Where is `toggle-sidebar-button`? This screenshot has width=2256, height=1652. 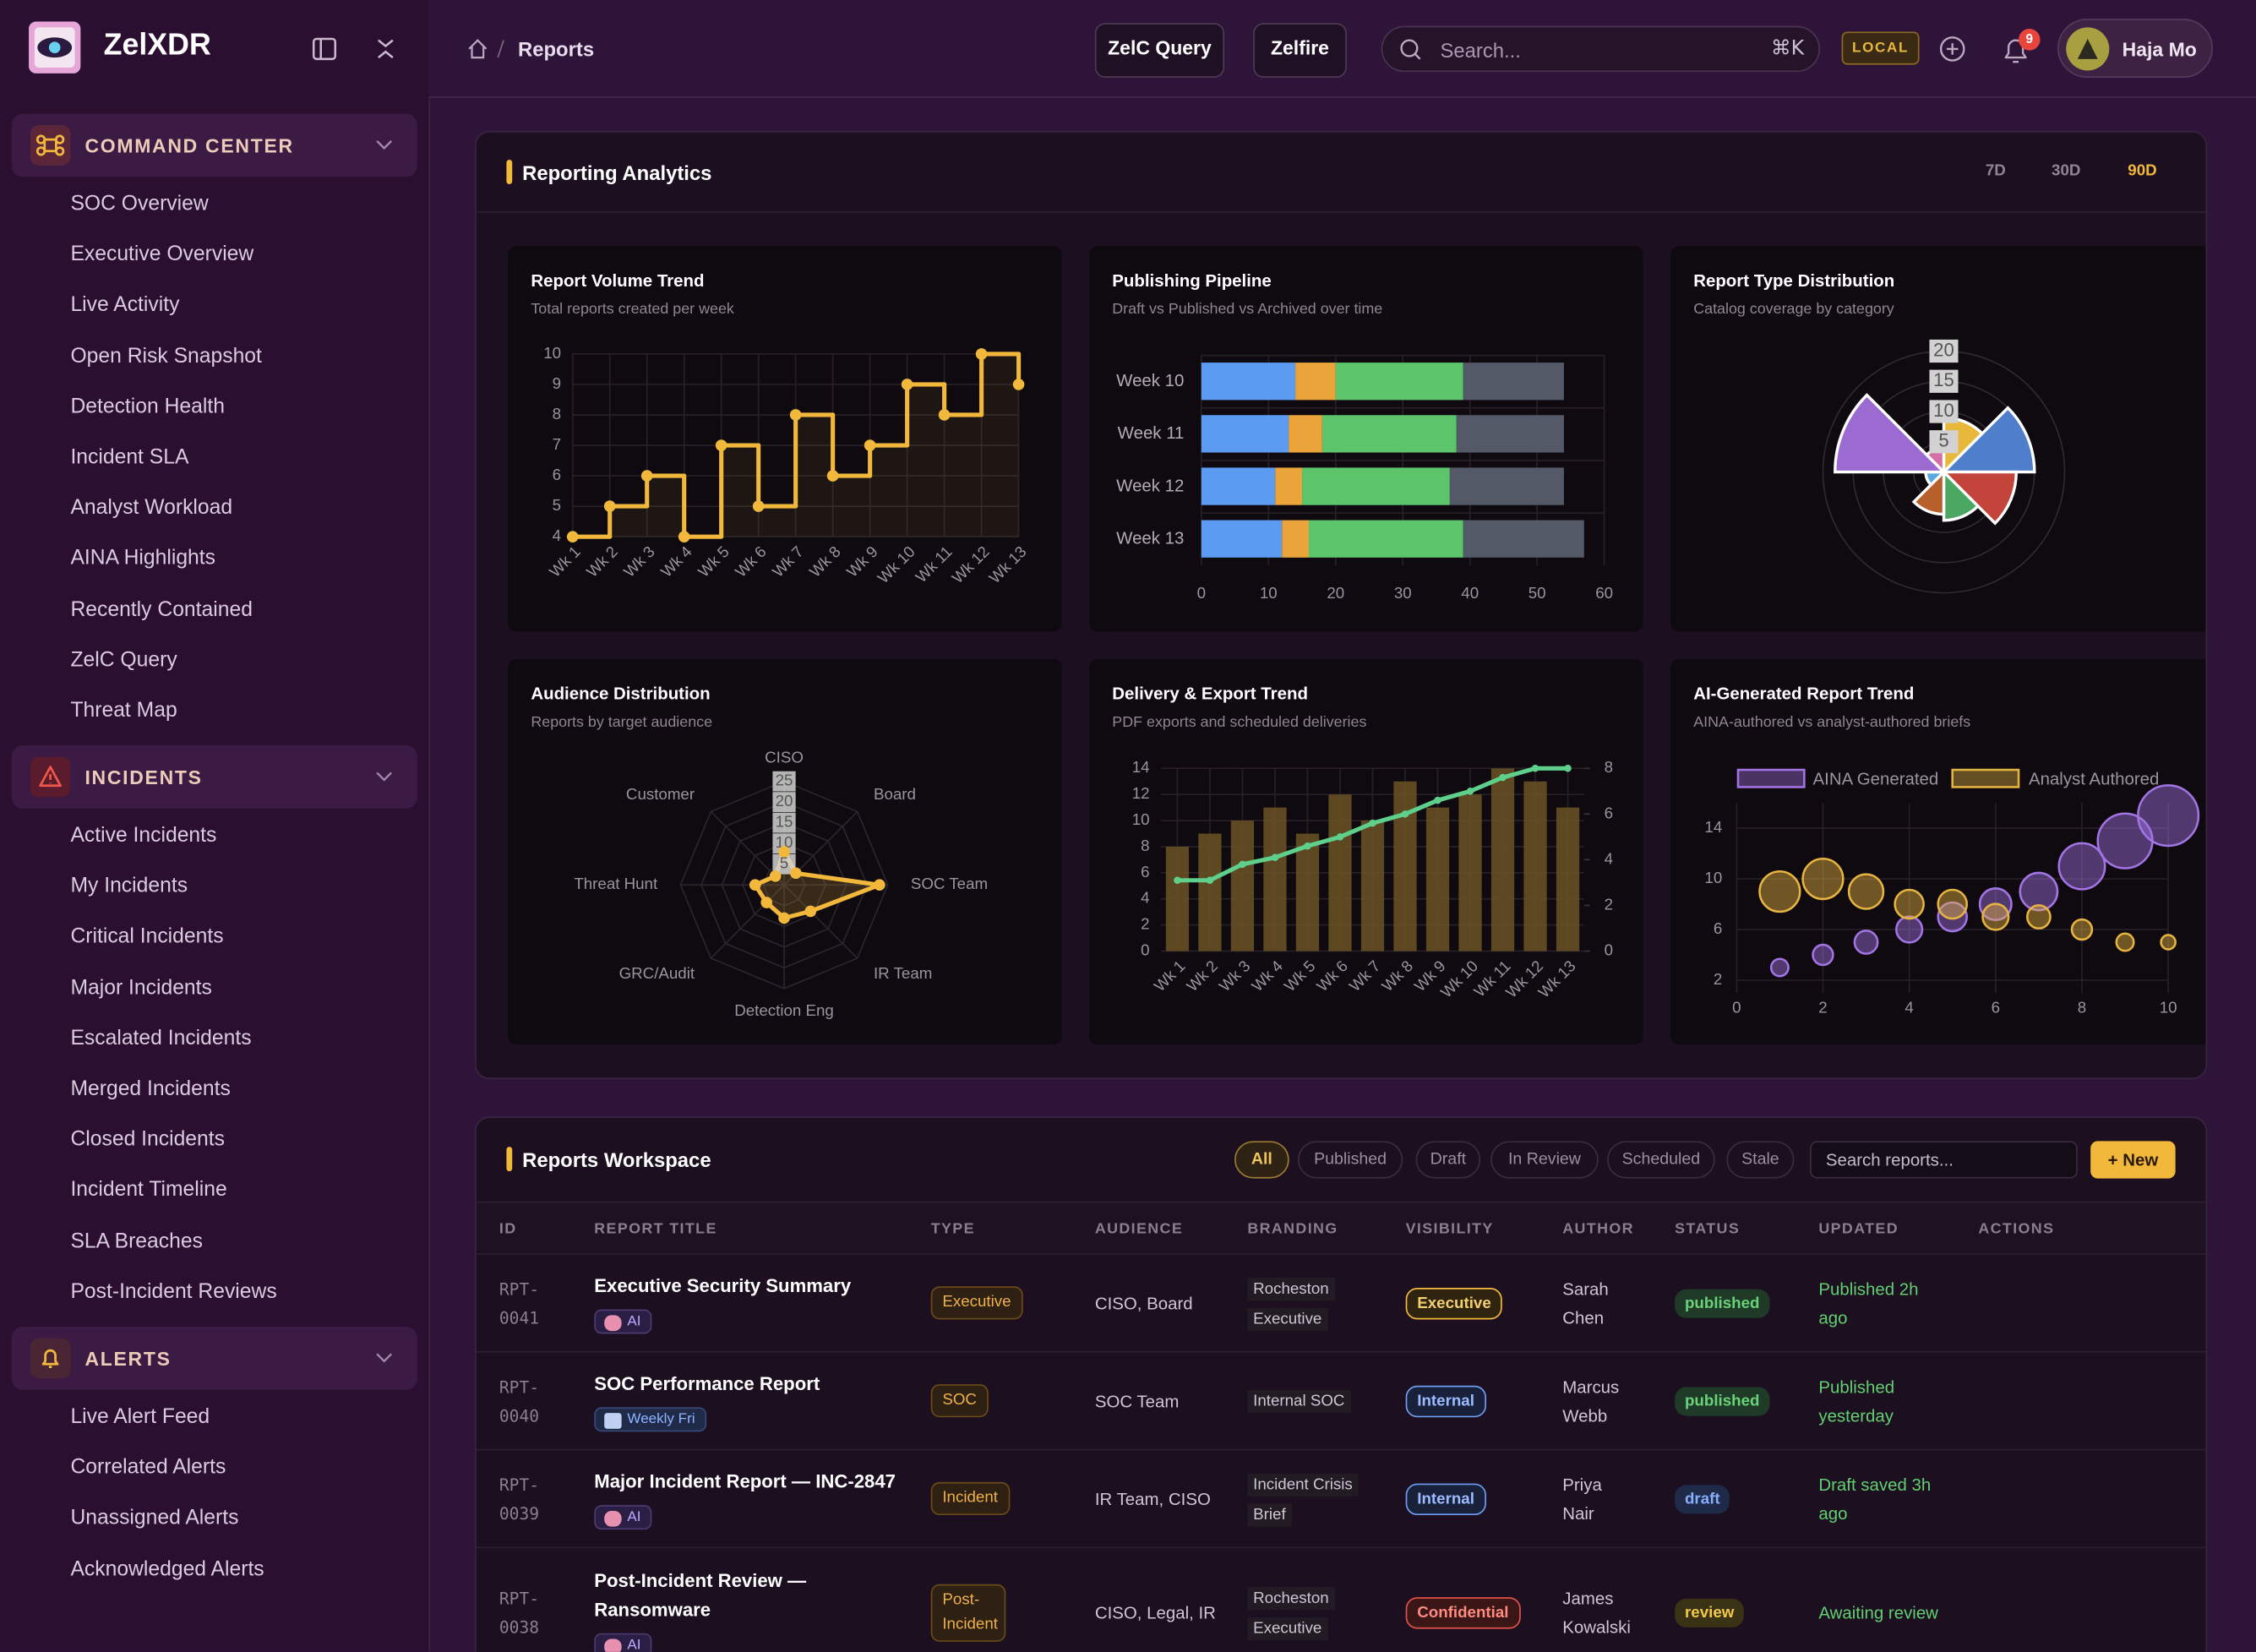 toggle-sidebar-button is located at coordinates (325, 49).